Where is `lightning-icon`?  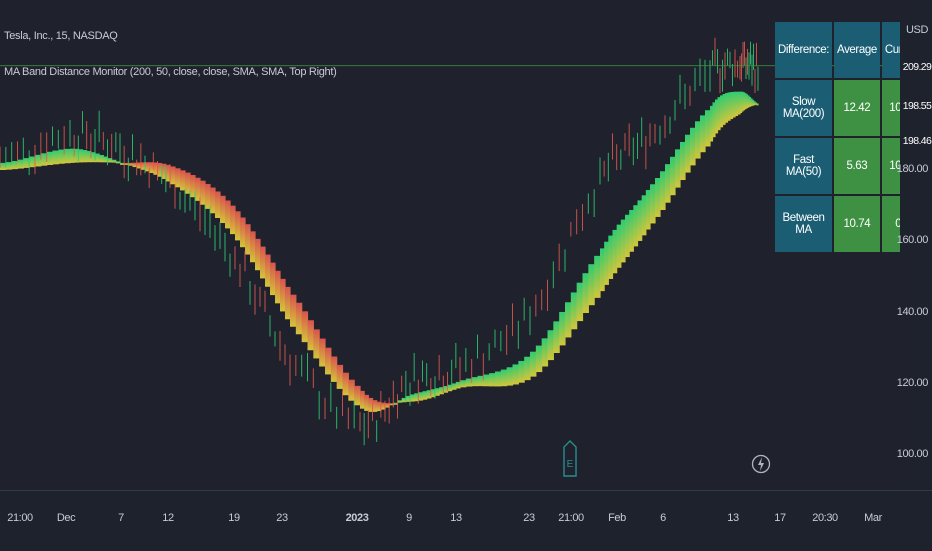 lightning-icon is located at coordinates (761, 464).